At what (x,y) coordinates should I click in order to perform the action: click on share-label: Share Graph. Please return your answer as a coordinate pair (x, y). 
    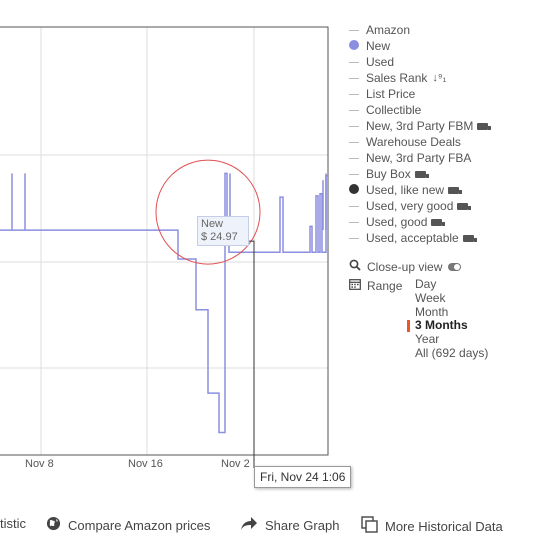
    Looking at the image, I should click on (302, 525).